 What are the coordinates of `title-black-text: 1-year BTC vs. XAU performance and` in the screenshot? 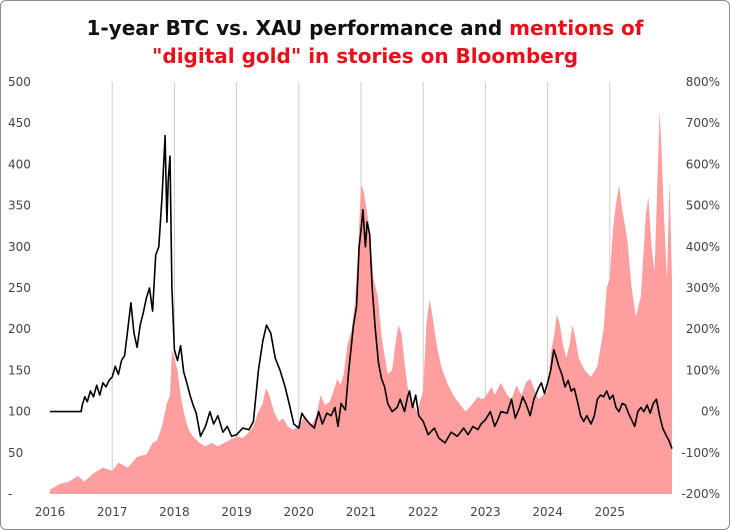 It's located at (298, 28).